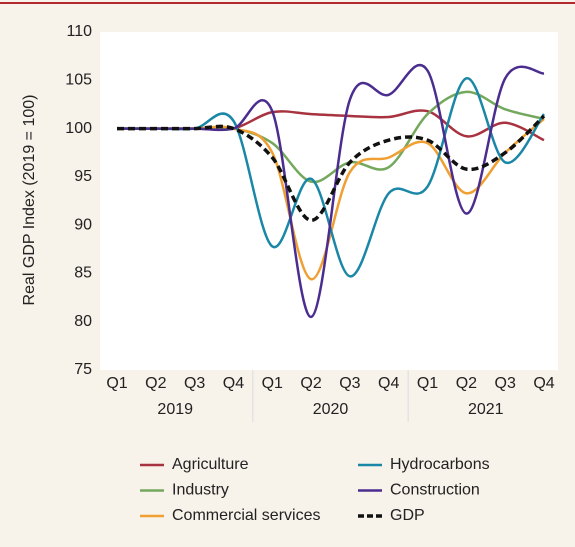 Image resolution: width=575 pixels, height=547 pixels. What do you see at coordinates (210, 464) in the screenshot?
I see `legend-label: Agriculture` at bounding box center [210, 464].